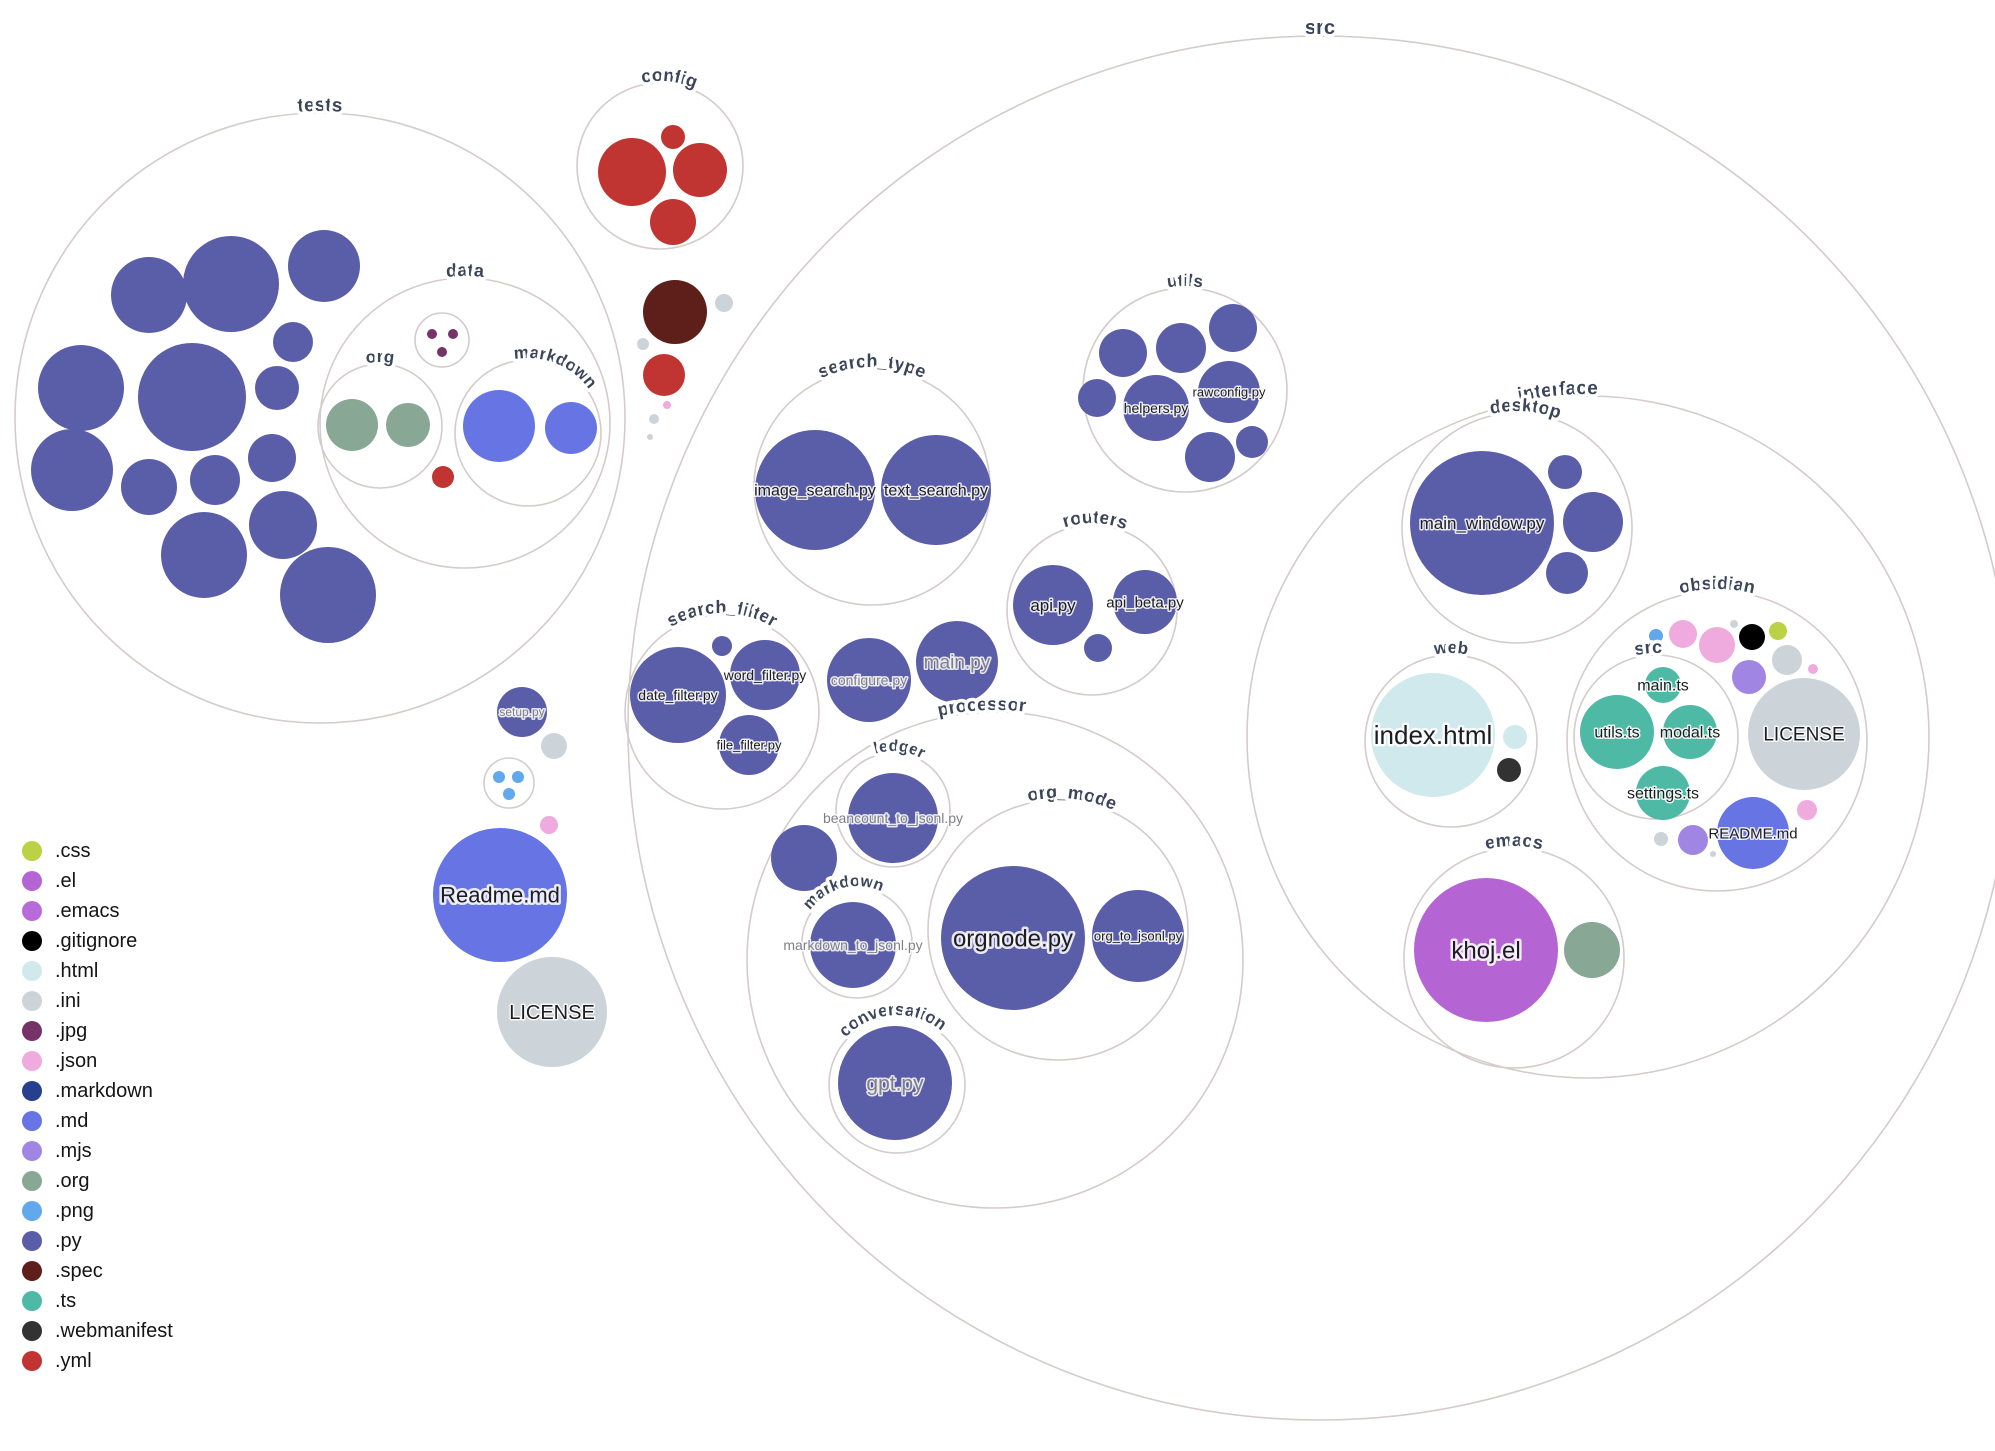 Image resolution: width=1995 pixels, height=1451 pixels. I want to click on legend-swatch-spec-icon, so click(32, 1271).